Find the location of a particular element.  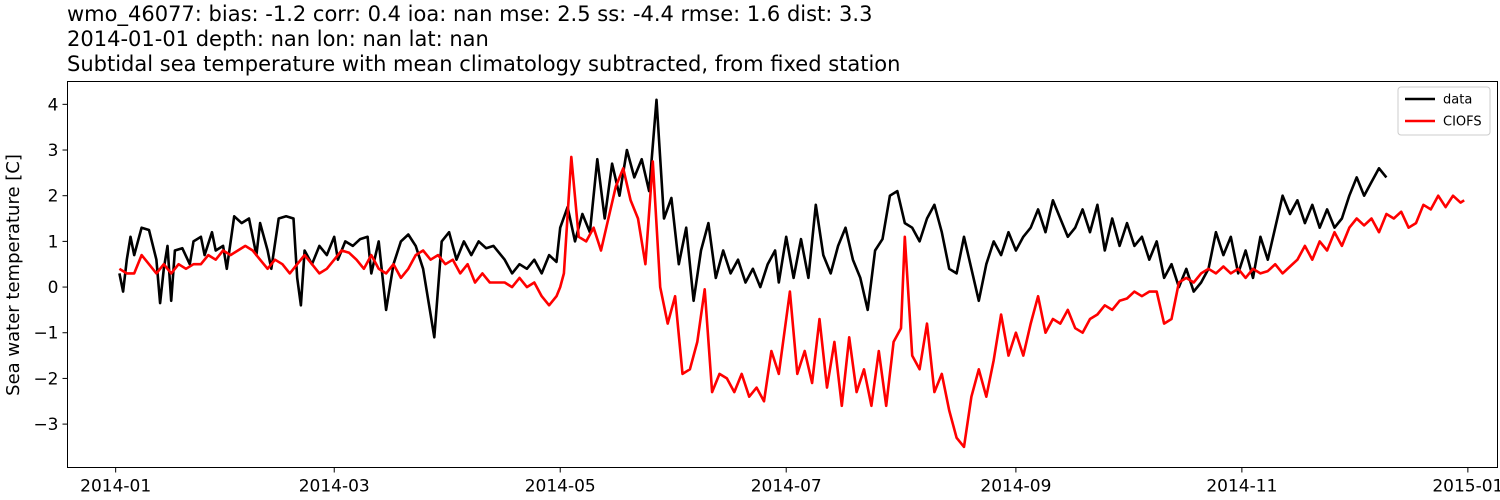

y-tick-label: 4 is located at coordinates (53, 105).